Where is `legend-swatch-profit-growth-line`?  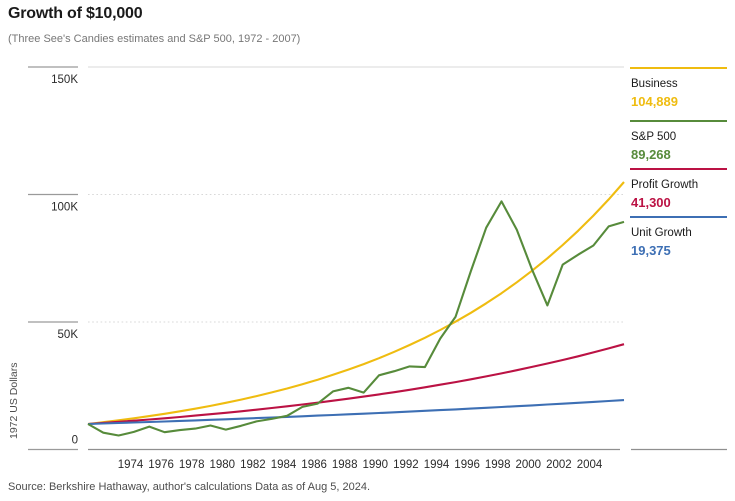
legend-swatch-profit-growth-line is located at coordinates (678, 169).